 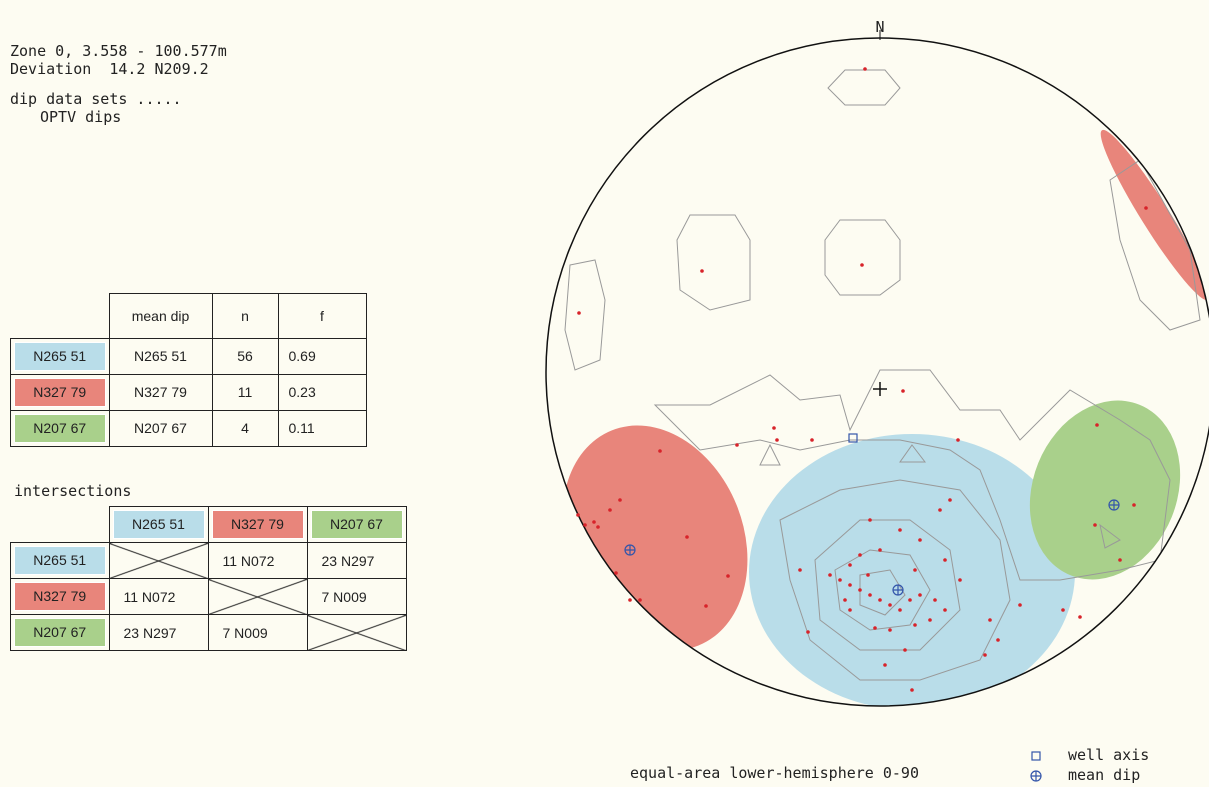 What do you see at coordinates (188, 316) in the screenshot?
I see `header-row: mean dip n f` at bounding box center [188, 316].